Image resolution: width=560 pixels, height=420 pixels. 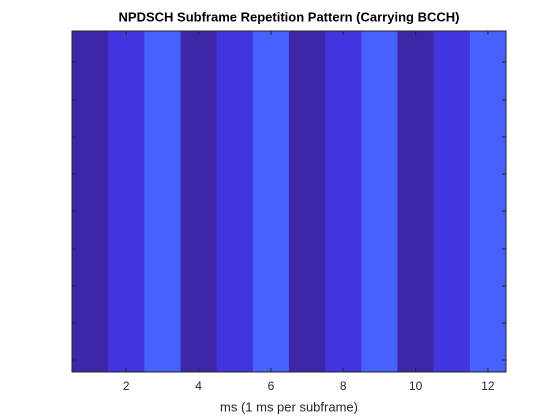 What do you see at coordinates (198, 386) in the screenshot?
I see `x-tick-label: 4` at bounding box center [198, 386].